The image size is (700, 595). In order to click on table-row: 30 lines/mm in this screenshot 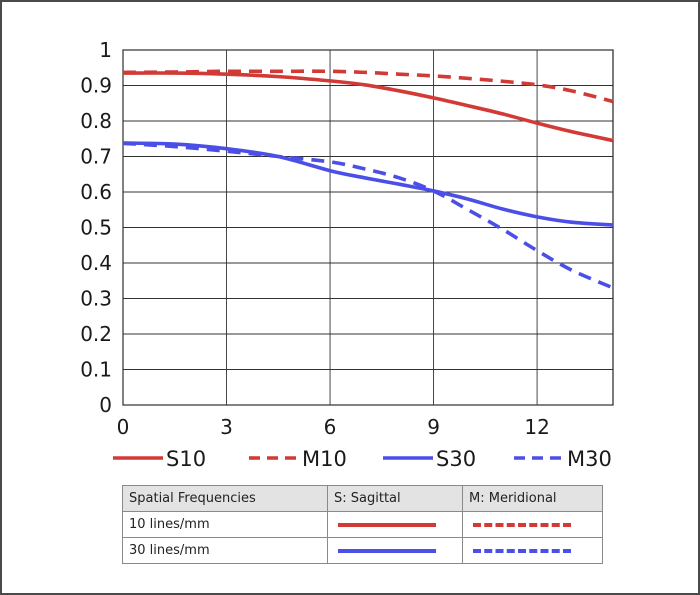, I will do `click(362, 550)`.